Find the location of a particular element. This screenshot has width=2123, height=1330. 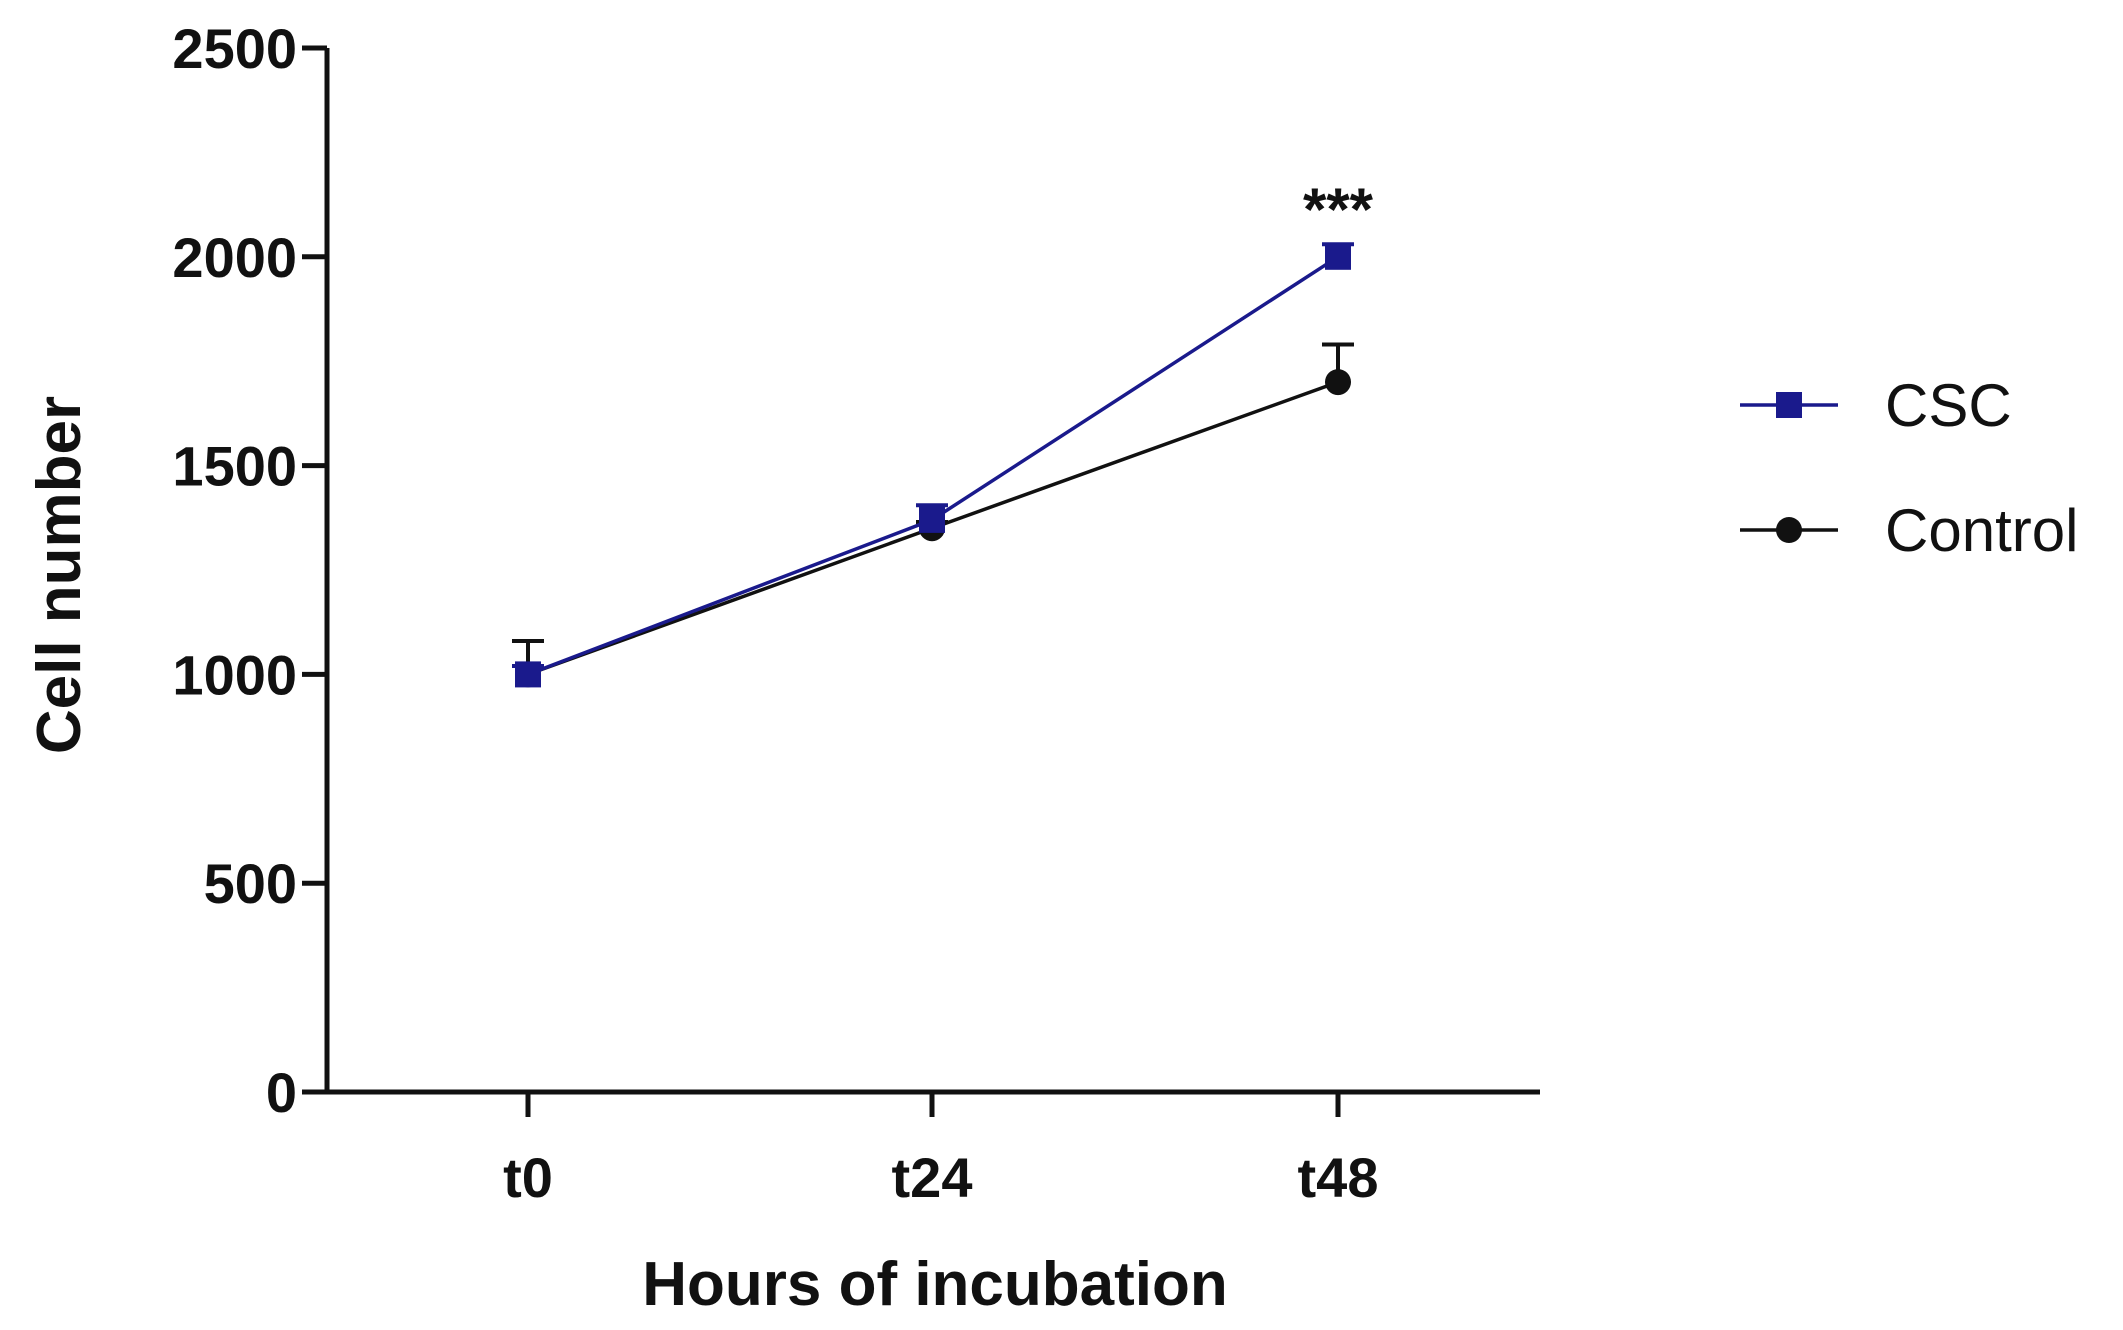

annotations: *** is located at coordinates (1338, 209).